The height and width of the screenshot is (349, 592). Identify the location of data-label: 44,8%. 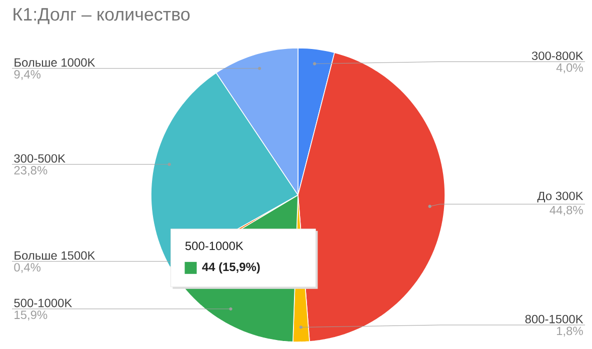
(566, 211).